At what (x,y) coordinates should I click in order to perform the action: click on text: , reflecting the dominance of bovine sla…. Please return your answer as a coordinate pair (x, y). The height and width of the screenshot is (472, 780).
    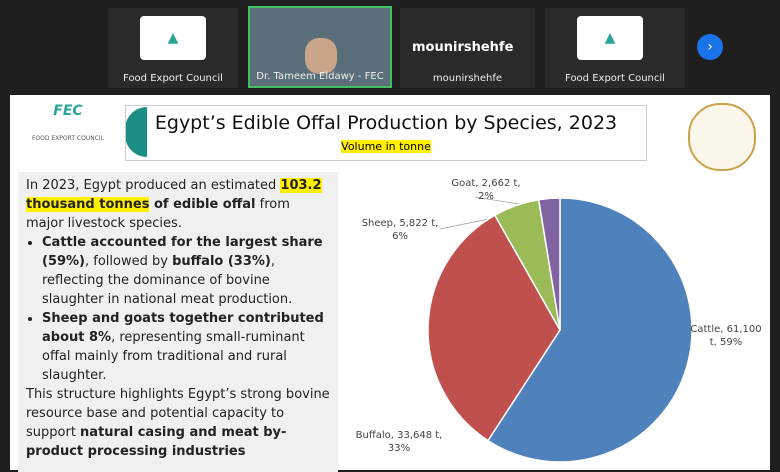
    Looking at the image, I should click on (167, 280).